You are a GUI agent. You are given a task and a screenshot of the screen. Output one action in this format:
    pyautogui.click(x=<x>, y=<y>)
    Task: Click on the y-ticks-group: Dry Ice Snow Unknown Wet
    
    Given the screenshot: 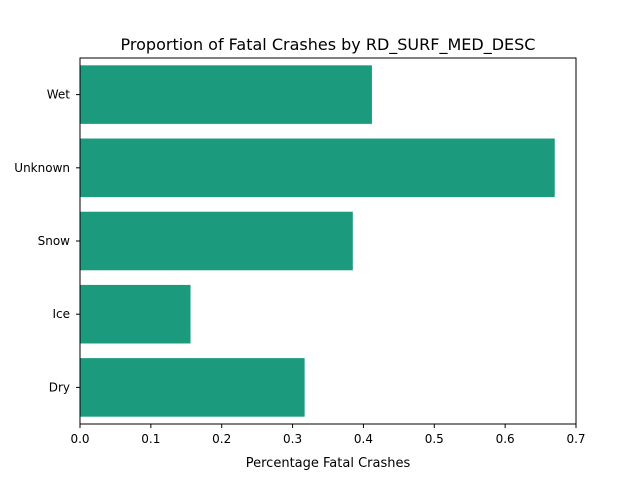 What is the action you would take?
    pyautogui.click(x=47, y=241)
    